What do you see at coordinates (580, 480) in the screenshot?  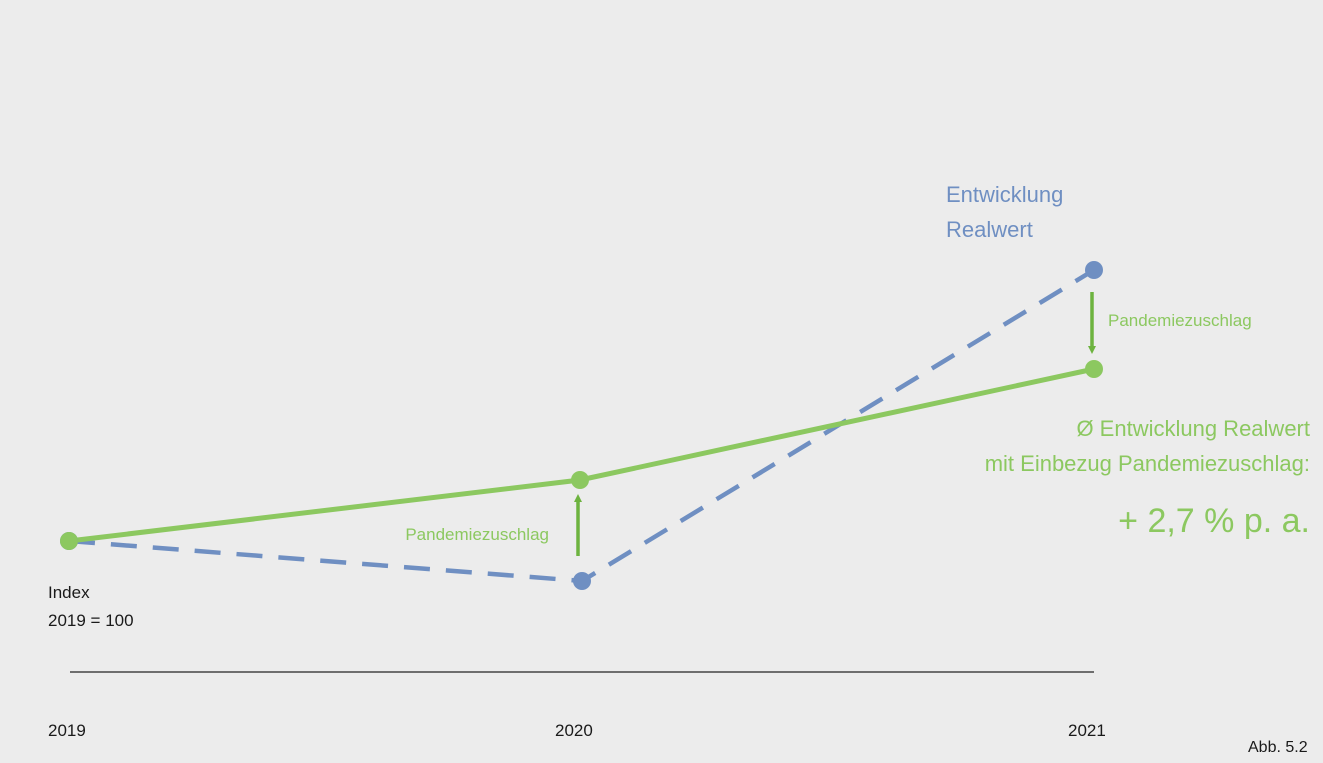 I see `data-point-average-2020` at bounding box center [580, 480].